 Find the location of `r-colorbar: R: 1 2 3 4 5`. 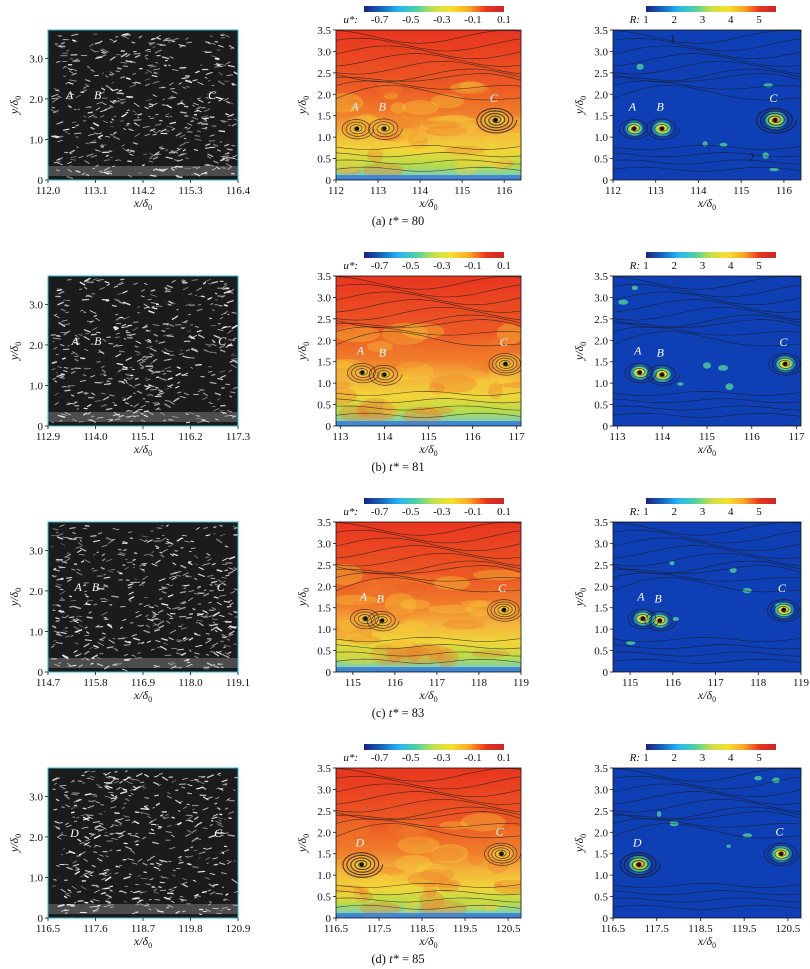

r-colorbar: R: 1 2 3 4 5 is located at coordinates (702, 16).